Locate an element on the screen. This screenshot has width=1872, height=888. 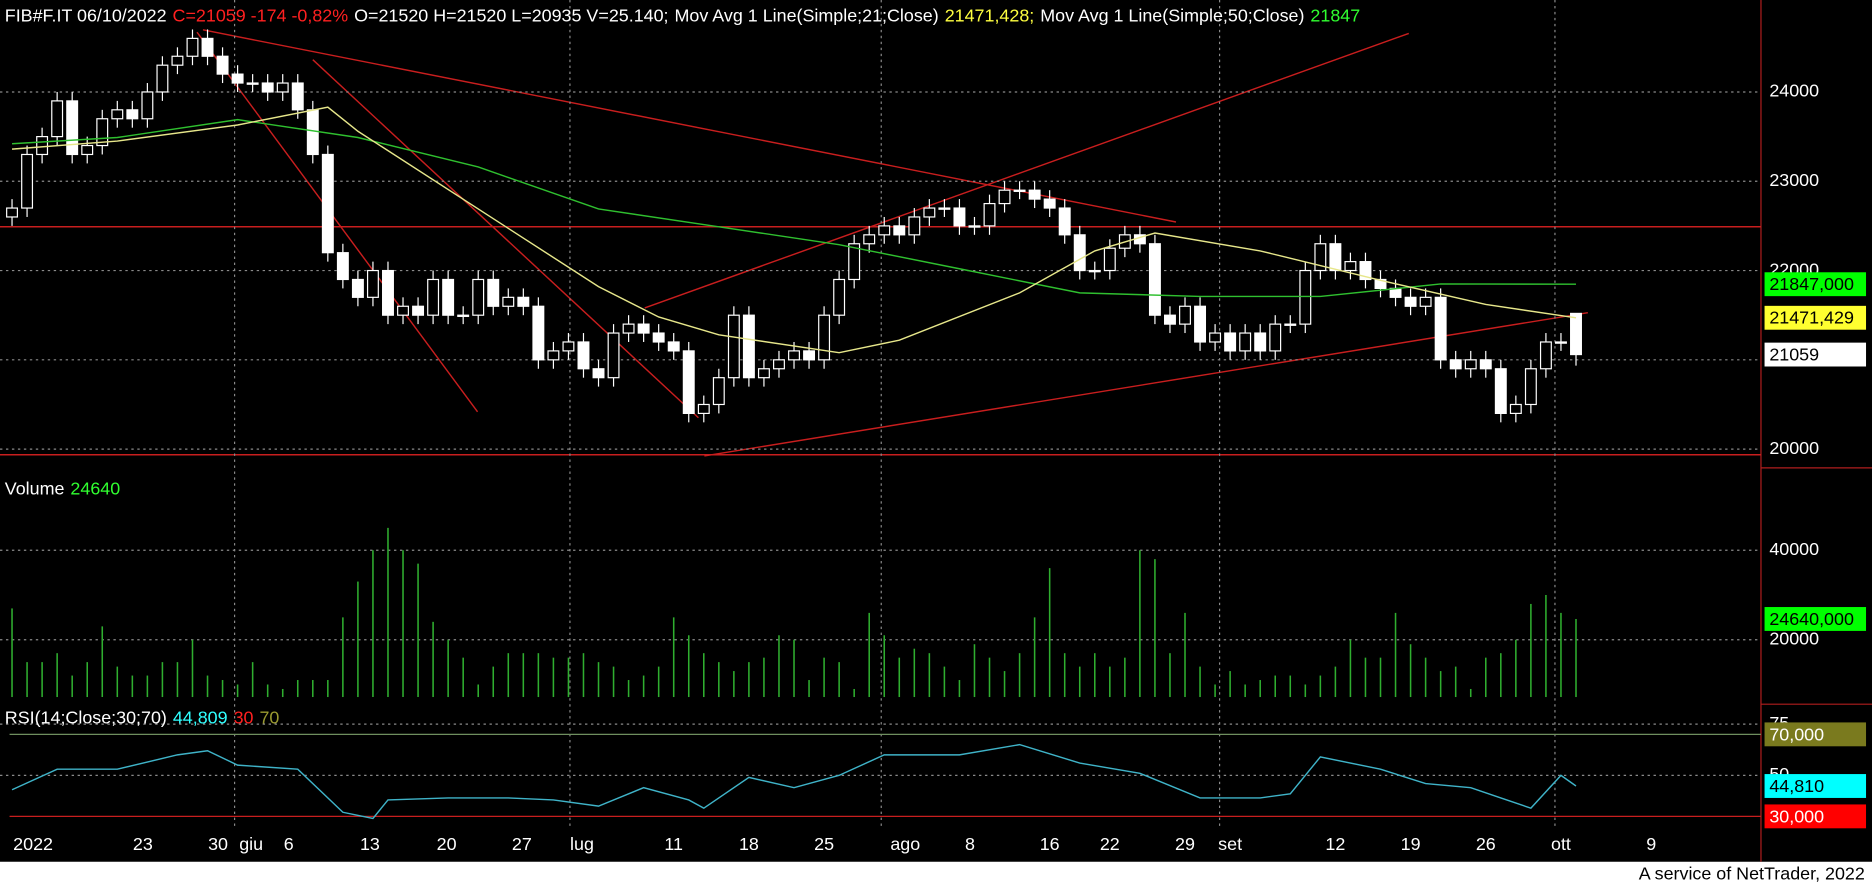
value-tag-label: 21471,429 is located at coordinates (1811, 318).